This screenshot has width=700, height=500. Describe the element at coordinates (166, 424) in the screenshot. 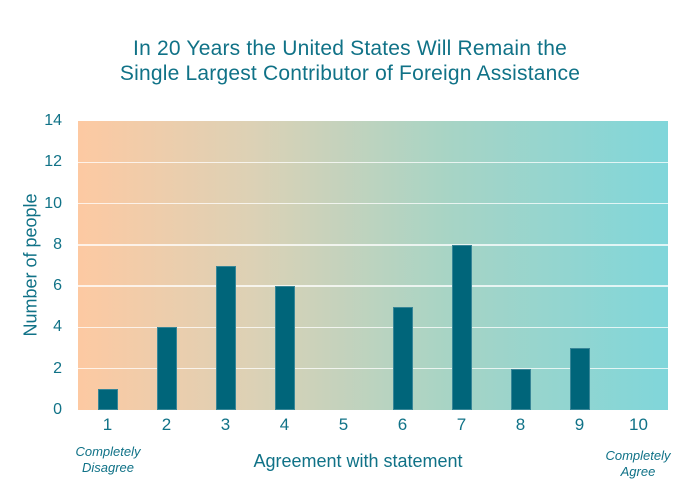

I see `x-tick-2: 2` at that location.